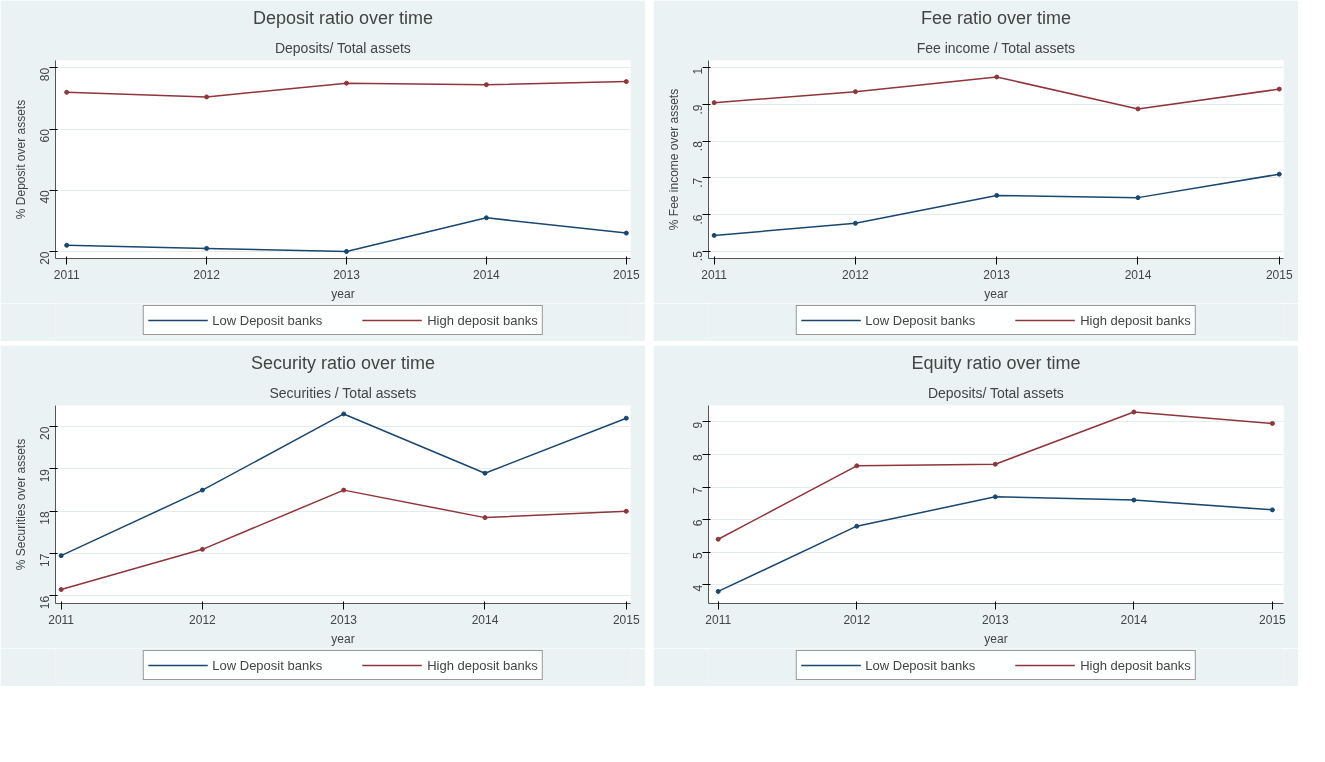  What do you see at coordinates (698, 256) in the screenshot?
I see `y-tick-label: .5` at bounding box center [698, 256].